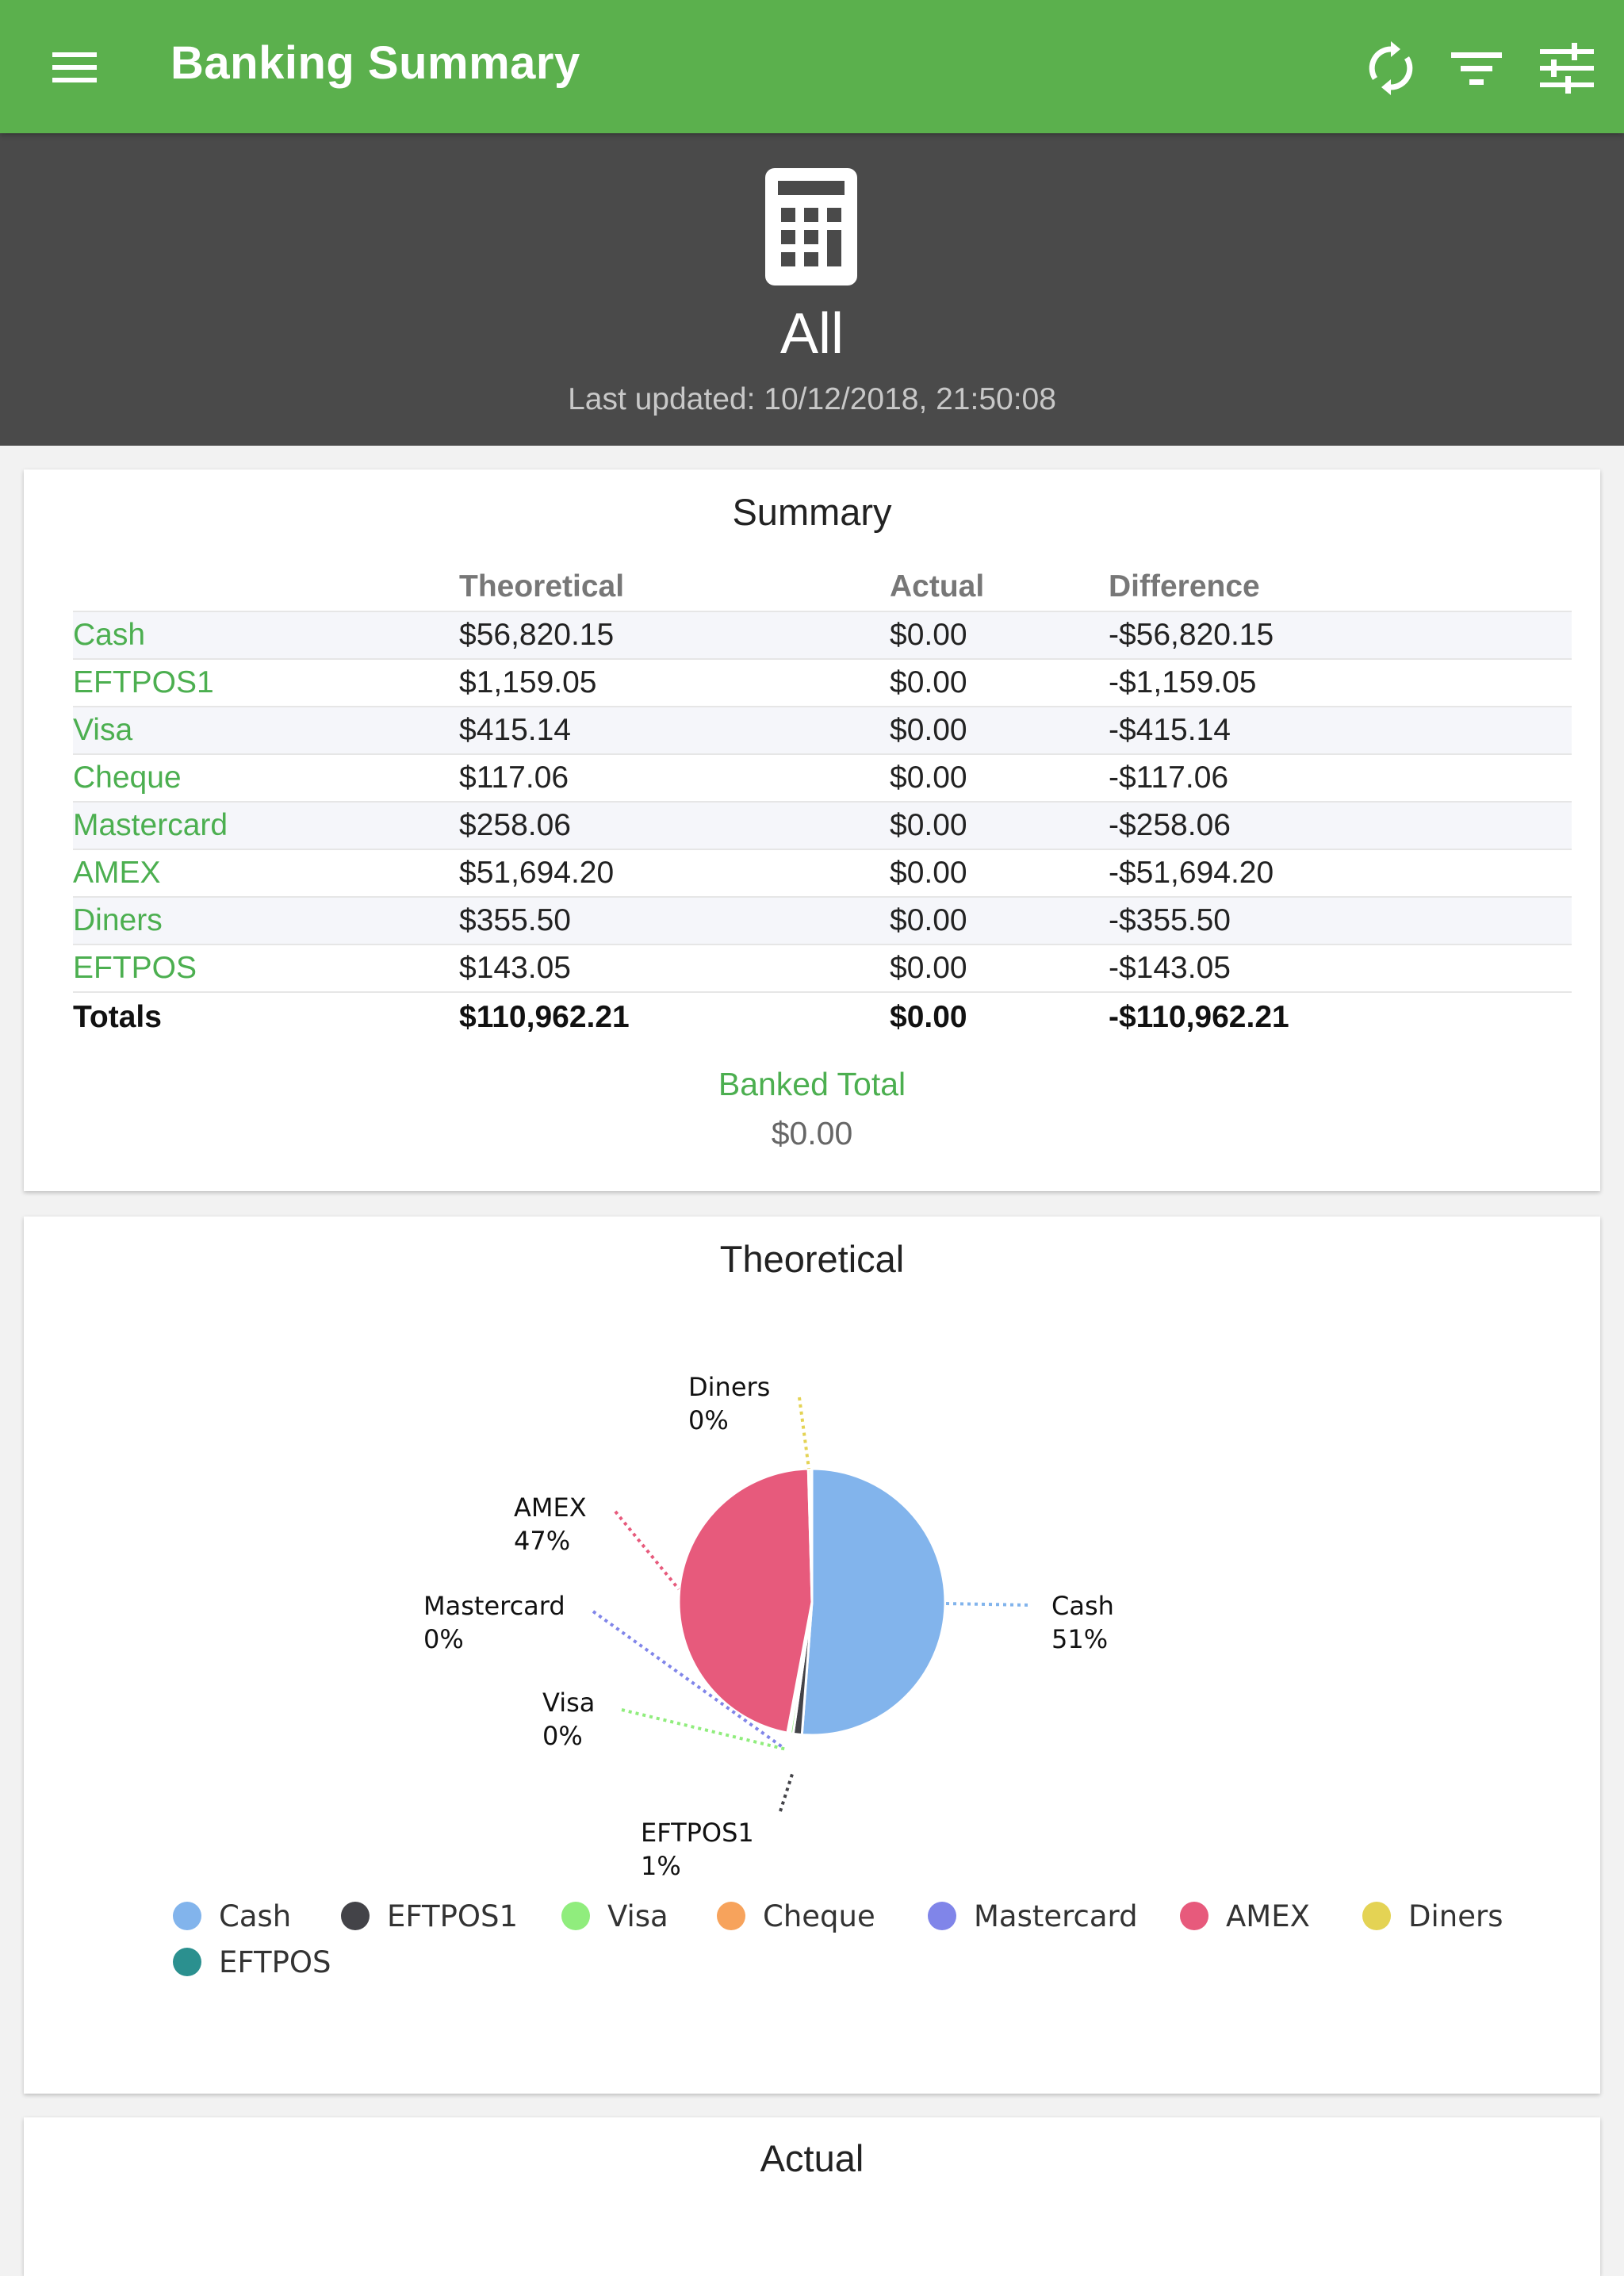 This screenshot has height=2276, width=1624. Describe the element at coordinates (614, 1916) in the screenshot. I see `legend-item-visa: Visa` at that location.